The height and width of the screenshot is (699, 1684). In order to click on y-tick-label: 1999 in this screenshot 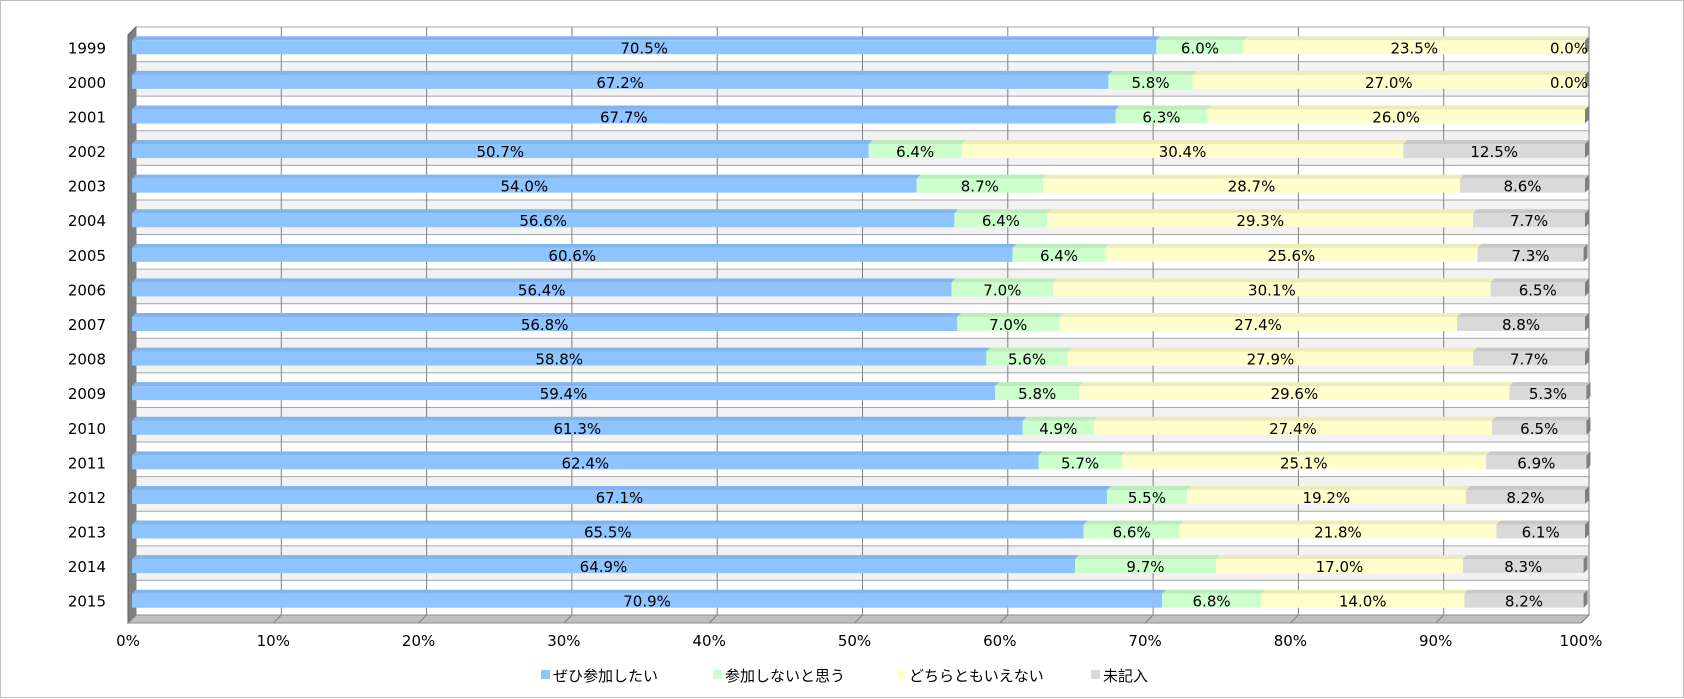, I will do `click(87, 48)`.